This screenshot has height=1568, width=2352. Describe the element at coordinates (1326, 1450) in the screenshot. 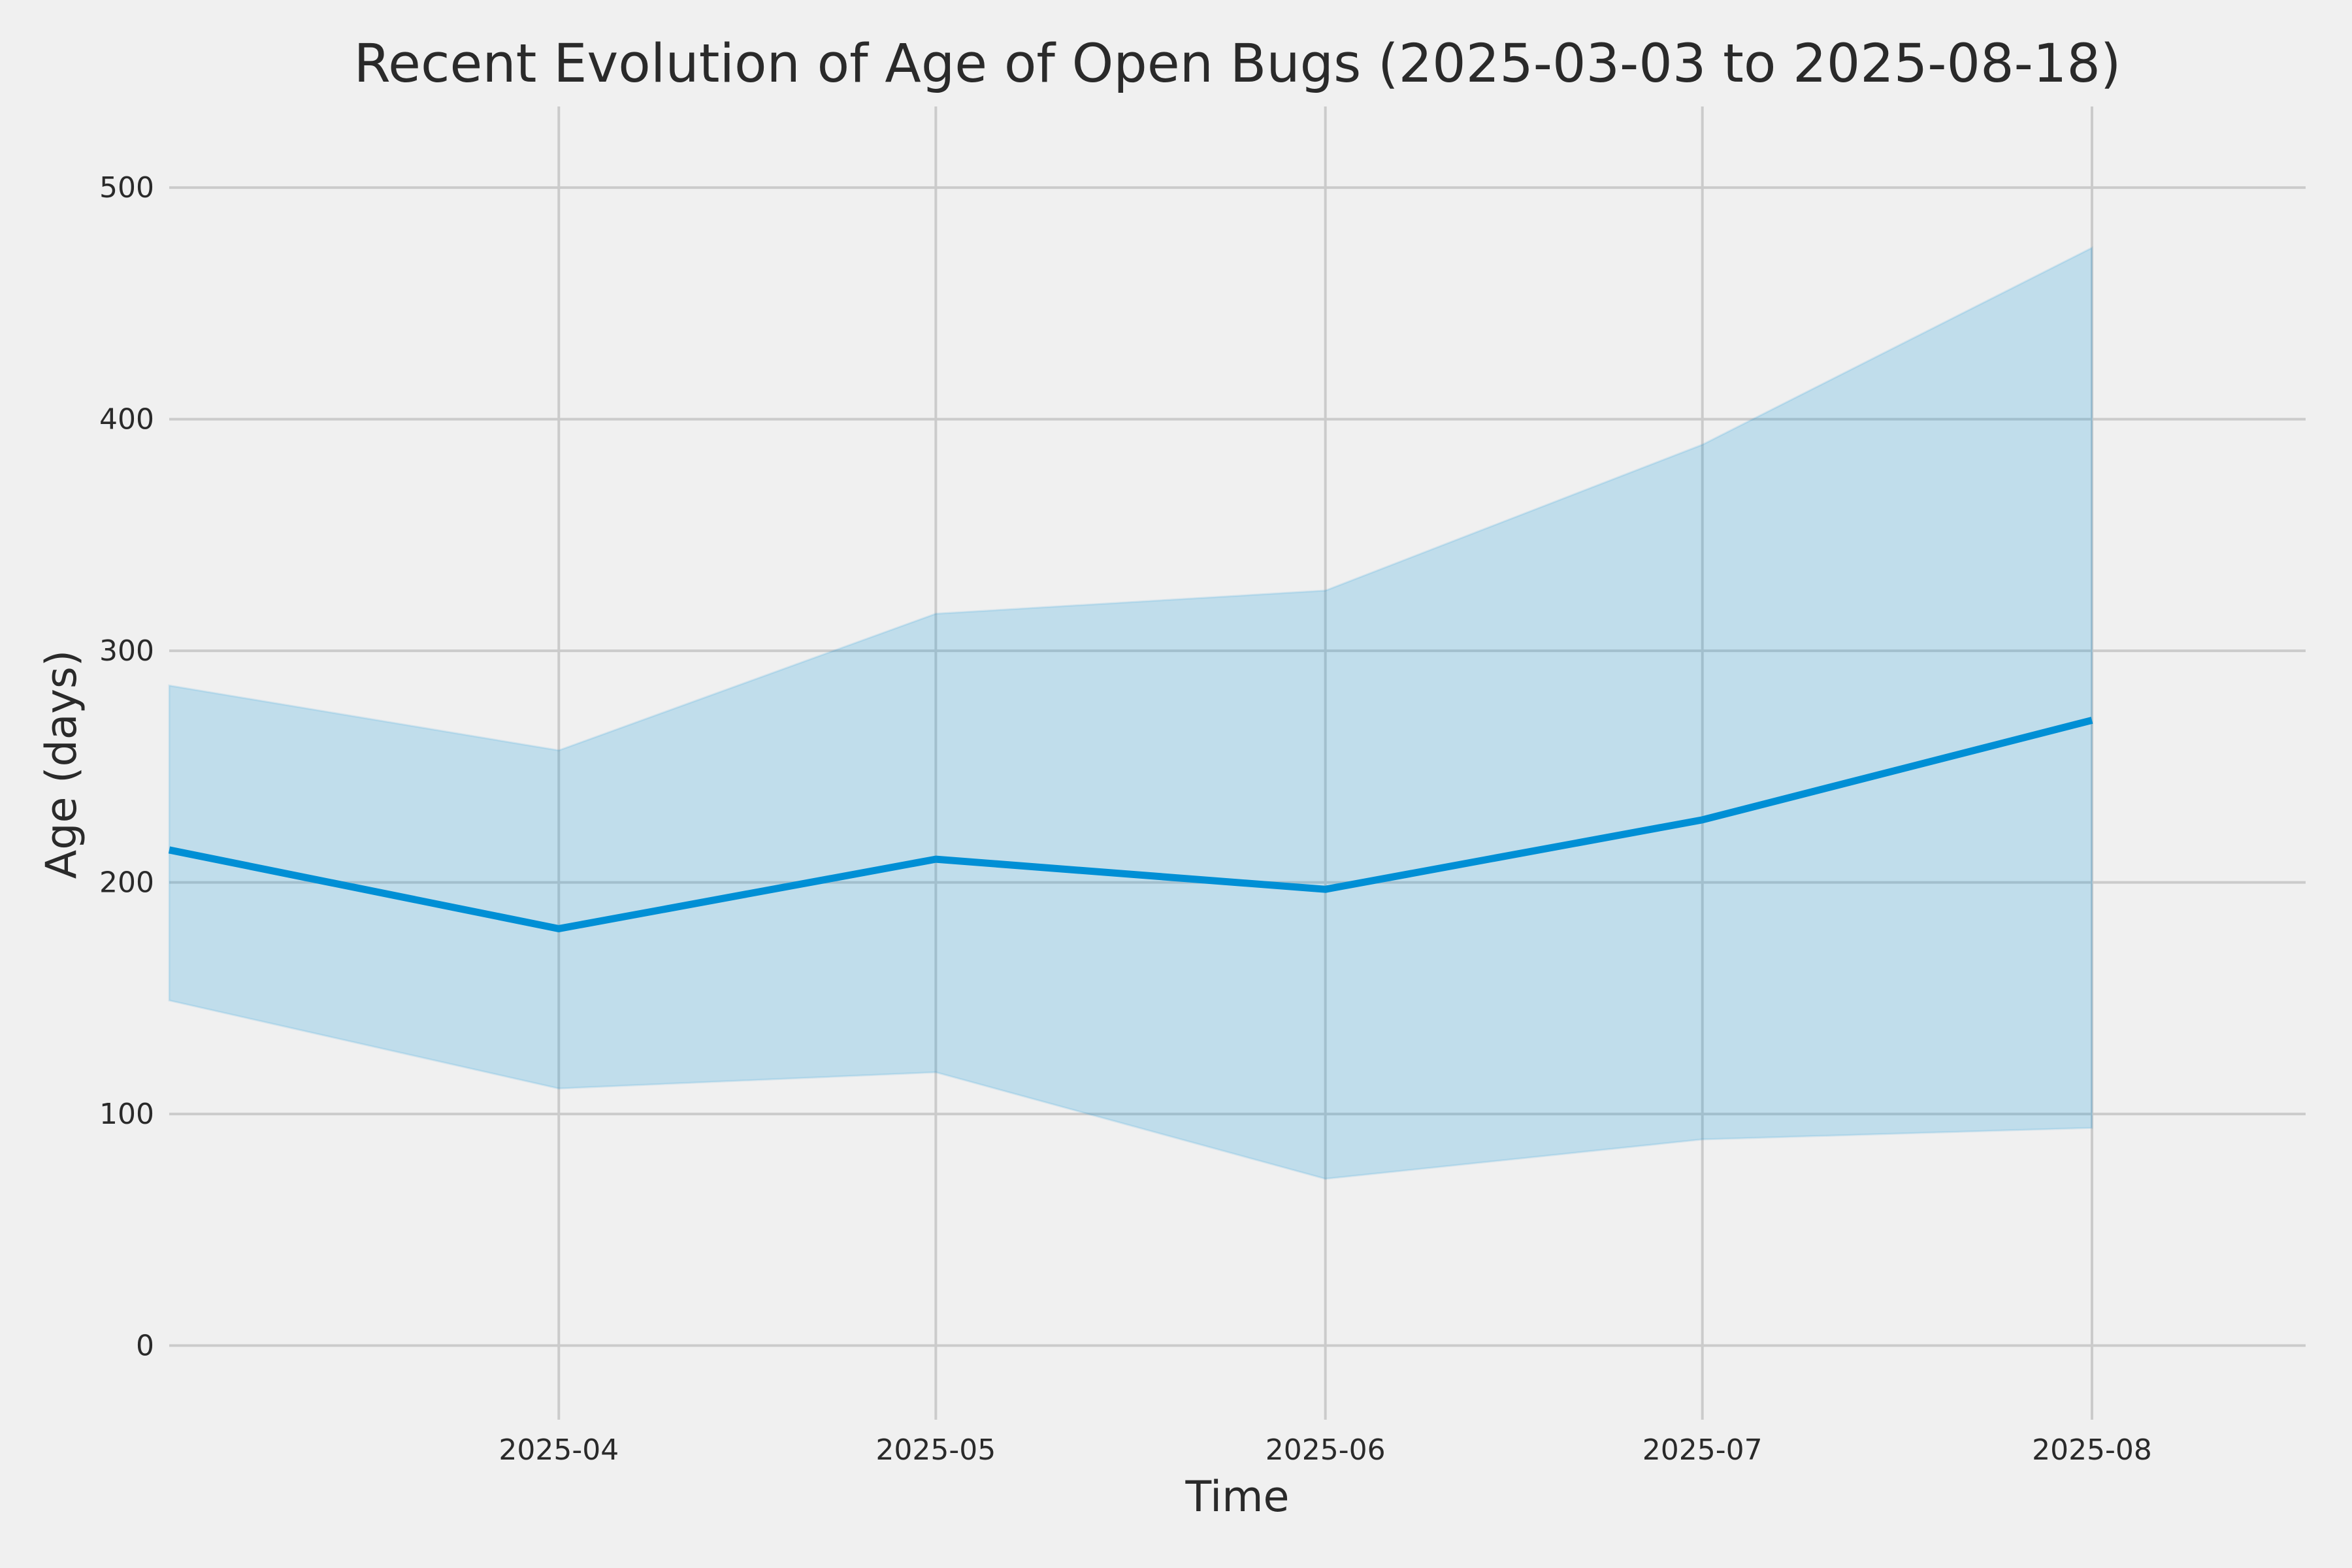

I see `x-tick-label: 2025-06` at that location.